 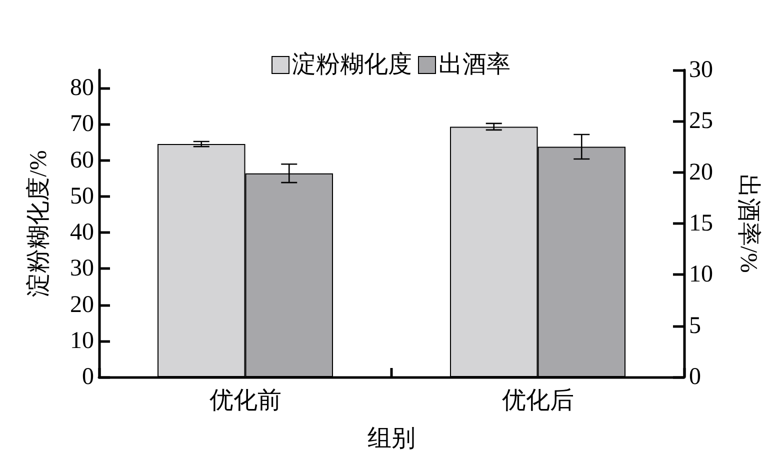 I want to click on y2-tick-label: 5, so click(x=695, y=325).